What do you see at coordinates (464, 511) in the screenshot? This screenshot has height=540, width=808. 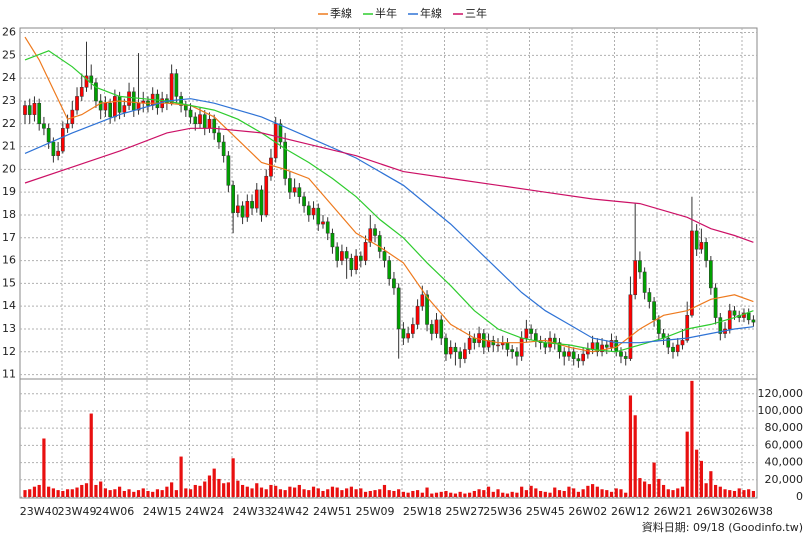 I see `x-tick-label: 25W27` at bounding box center [464, 511].